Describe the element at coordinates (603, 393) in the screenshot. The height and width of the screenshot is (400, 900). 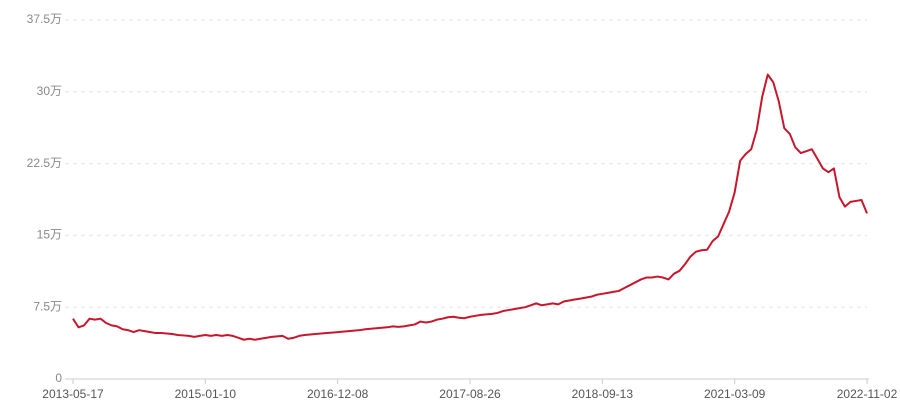
I see `x-tick-label: 2018-09-13` at that location.